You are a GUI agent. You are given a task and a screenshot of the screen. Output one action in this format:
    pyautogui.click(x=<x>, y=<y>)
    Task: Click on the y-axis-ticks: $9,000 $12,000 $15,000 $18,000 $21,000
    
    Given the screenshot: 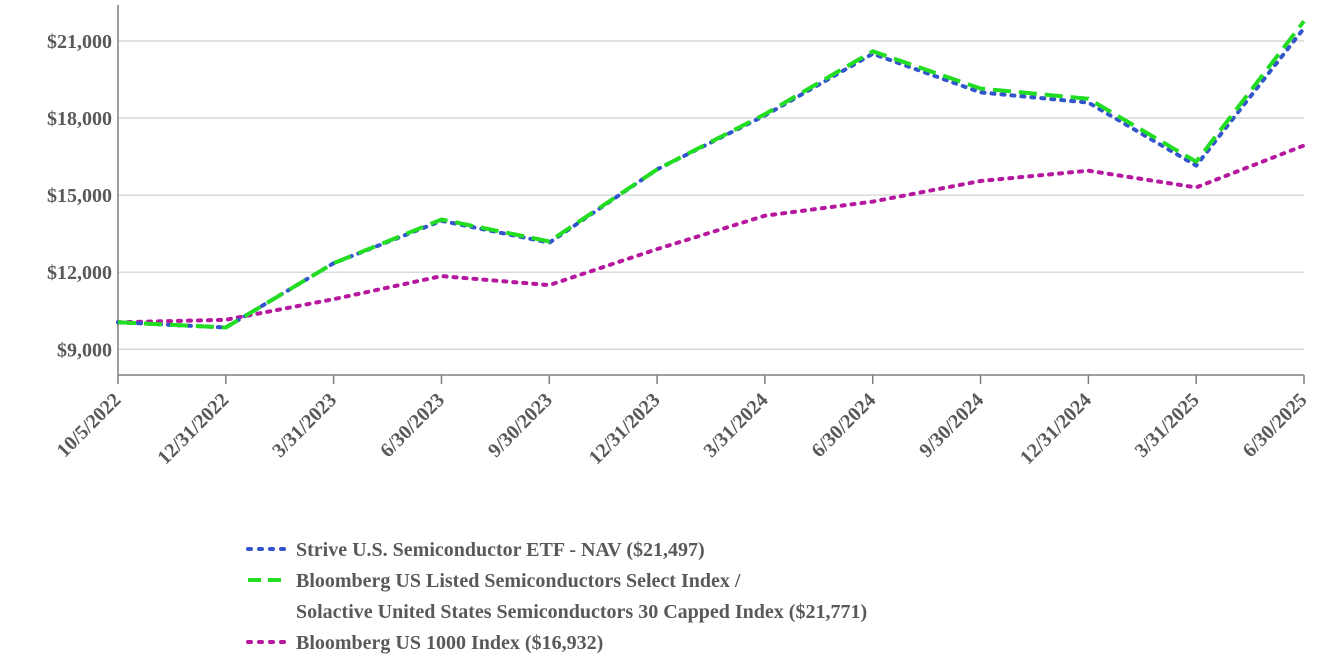 What is the action you would take?
    pyautogui.click(x=79, y=196)
    